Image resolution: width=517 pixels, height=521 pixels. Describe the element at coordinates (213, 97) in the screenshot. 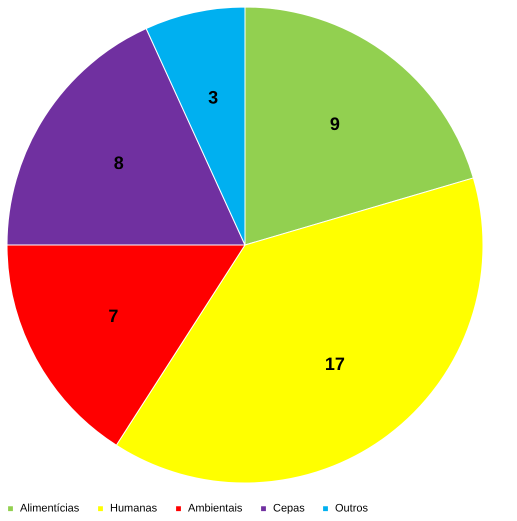

I see `data-label: 3` at that location.